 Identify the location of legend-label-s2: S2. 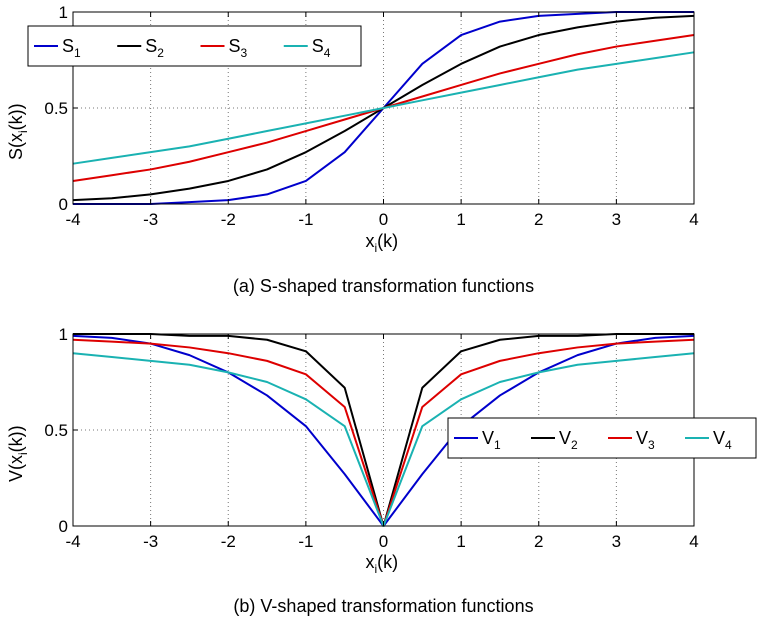
(154, 48).